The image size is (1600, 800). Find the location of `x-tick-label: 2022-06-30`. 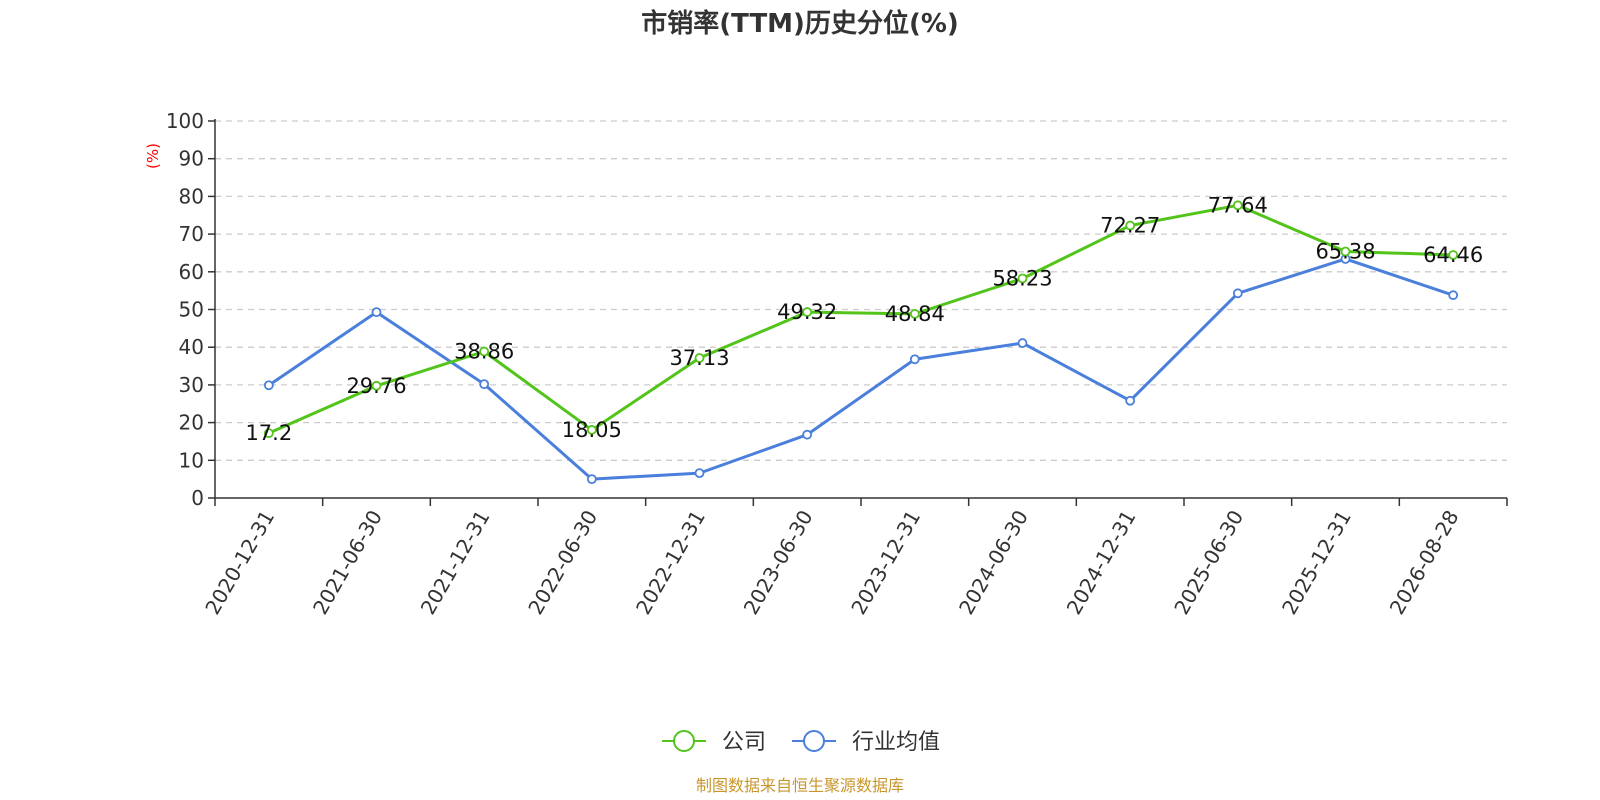

x-tick-label: 2022-06-30 is located at coordinates (562, 562).